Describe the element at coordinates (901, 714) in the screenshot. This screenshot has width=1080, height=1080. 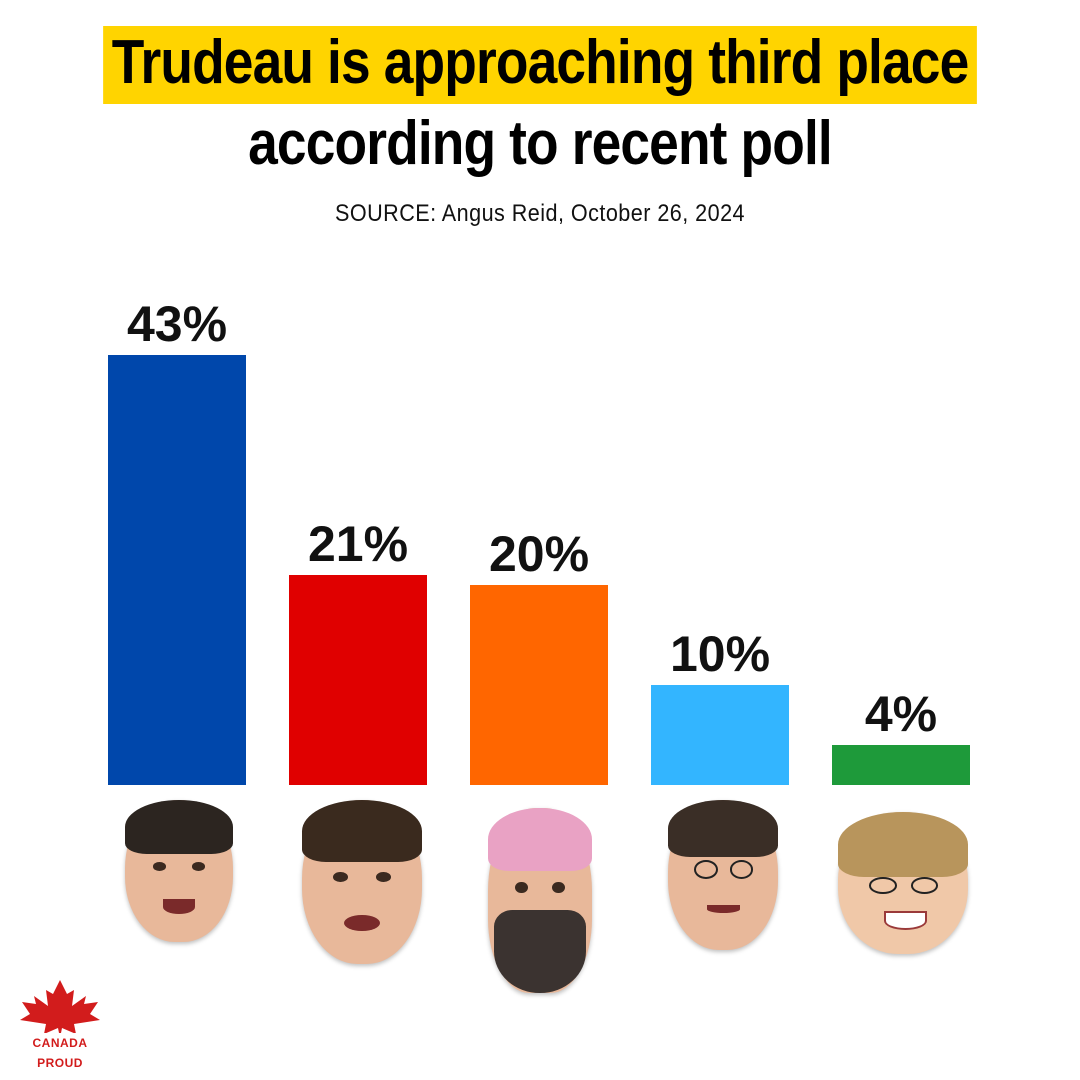
I see `bar-value-label-5: 4%` at that location.